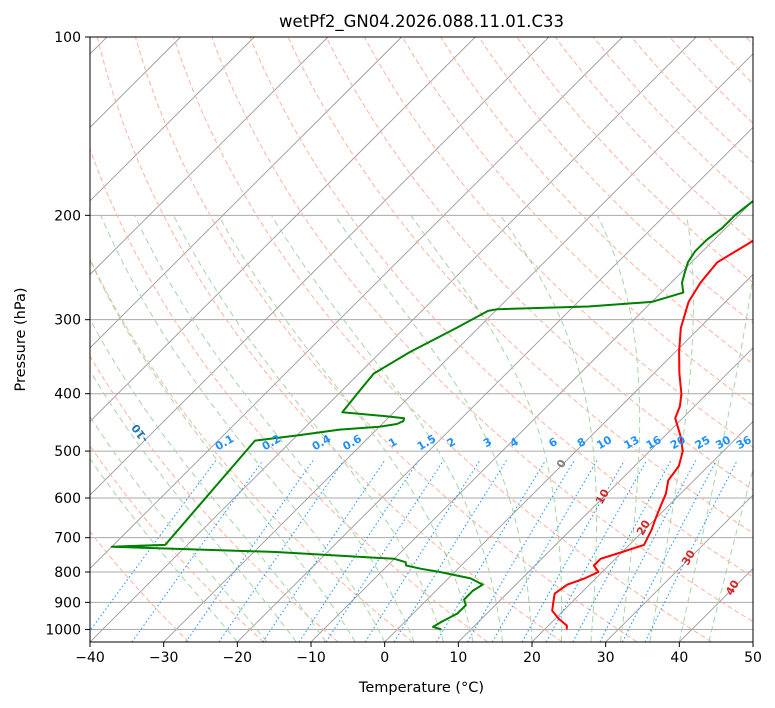 This screenshot has width=775, height=708. What do you see at coordinates (67, 452) in the screenshot?
I see `y-tick-label: 500` at bounding box center [67, 452].